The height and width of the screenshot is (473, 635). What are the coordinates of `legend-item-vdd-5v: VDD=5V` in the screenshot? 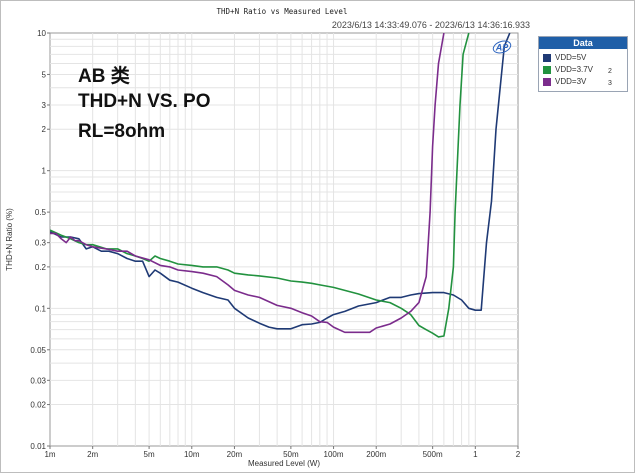 It's located at (583, 58).